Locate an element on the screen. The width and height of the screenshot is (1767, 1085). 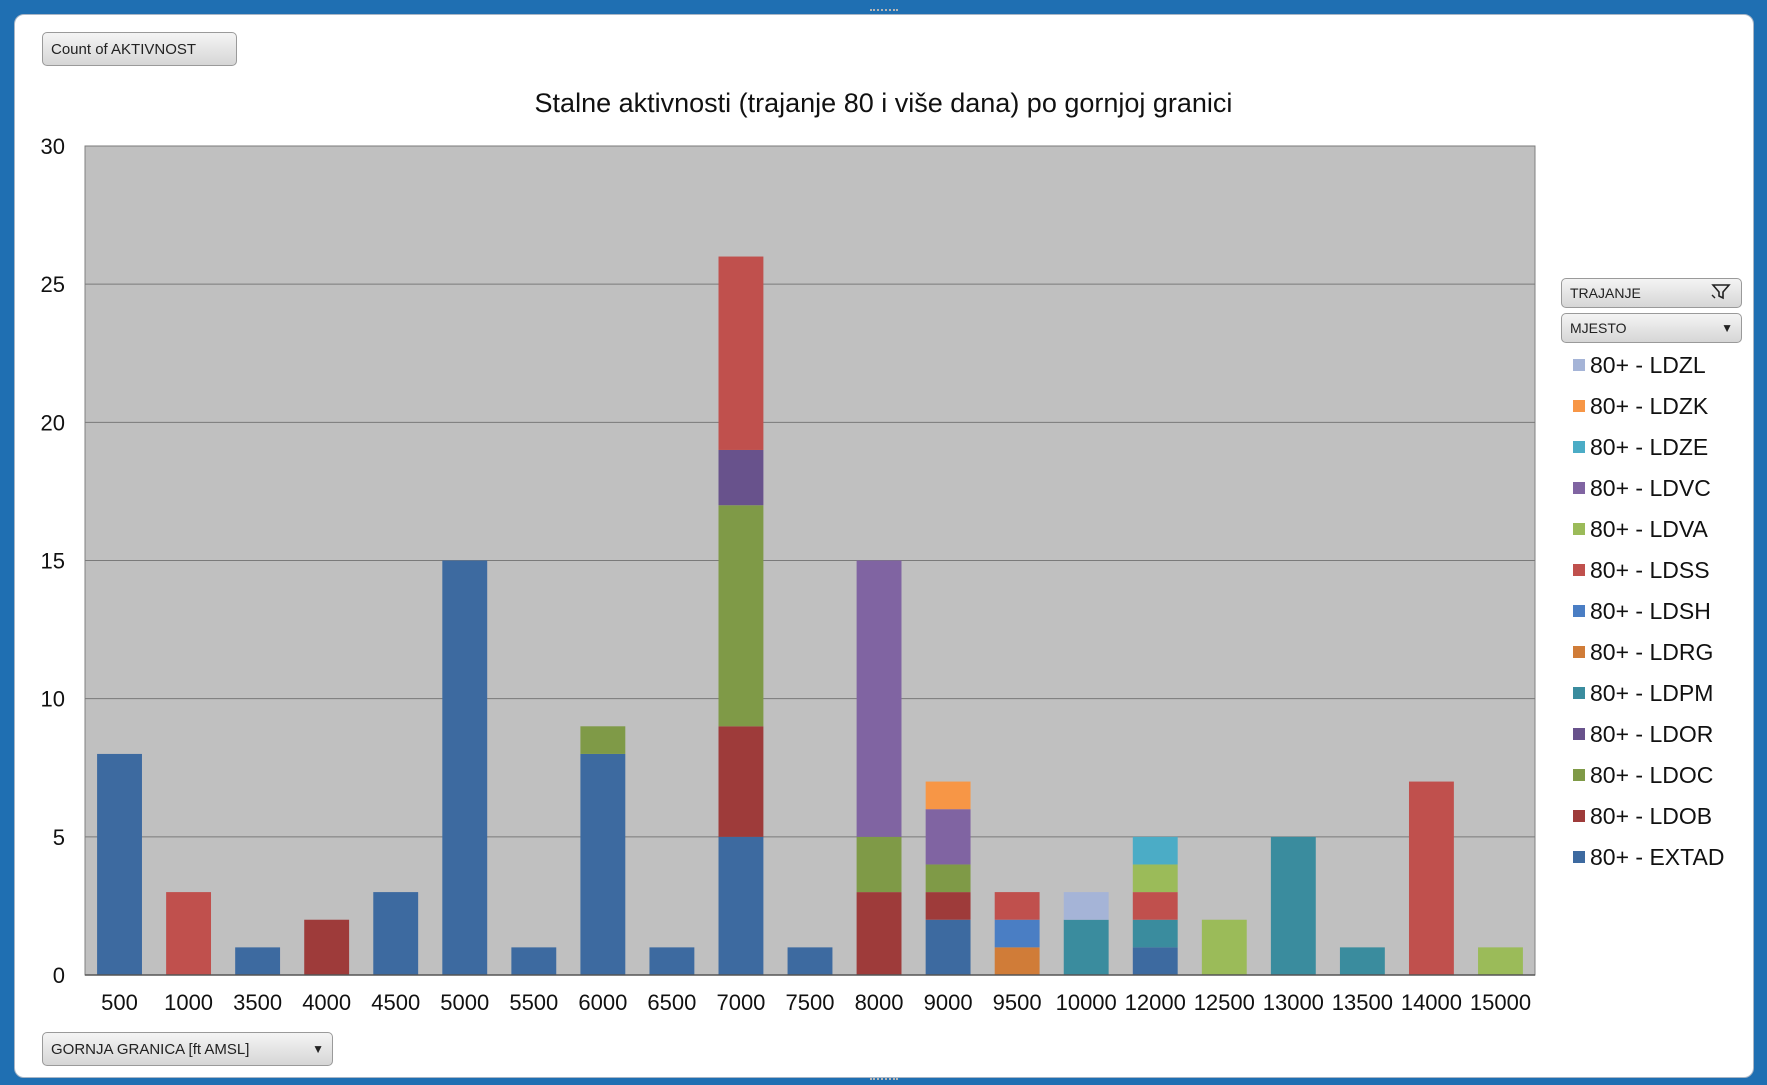
legend-label: 80+ - LDOB is located at coordinates (1651, 815).